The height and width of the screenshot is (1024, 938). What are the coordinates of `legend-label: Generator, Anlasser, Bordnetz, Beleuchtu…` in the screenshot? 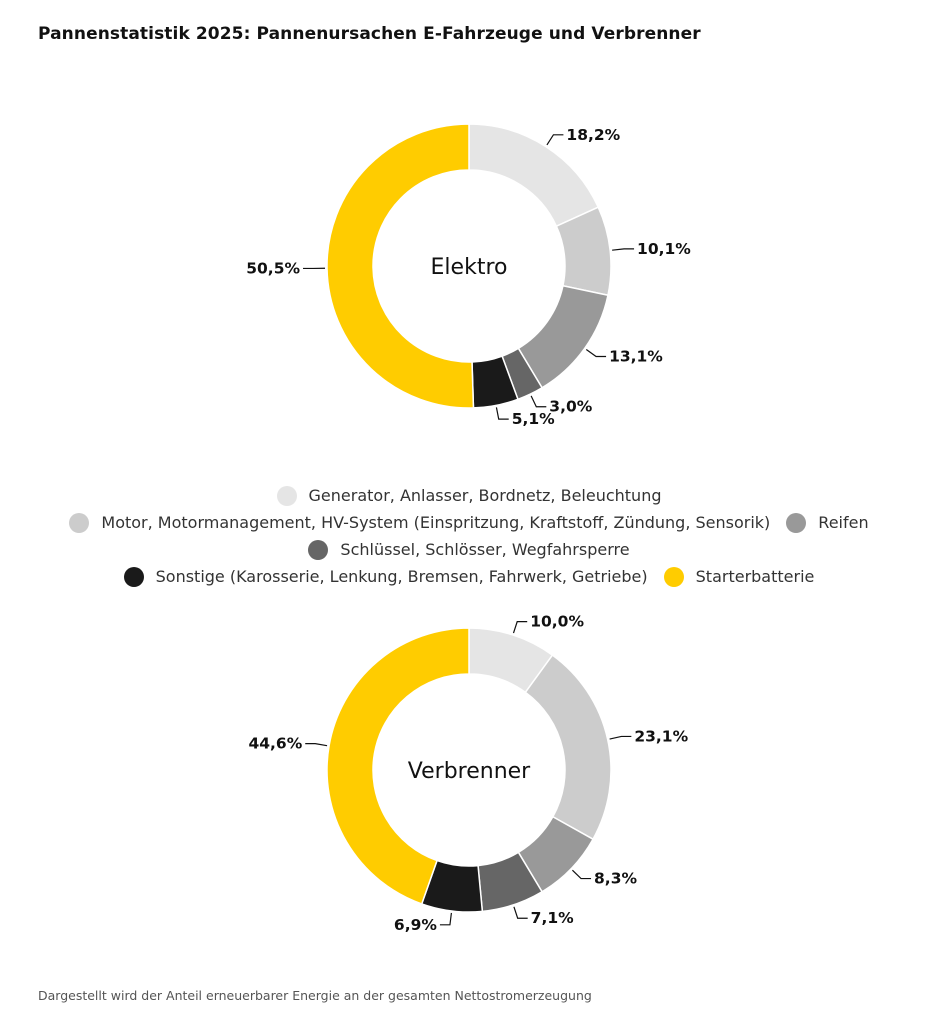 It's located at (485, 495).